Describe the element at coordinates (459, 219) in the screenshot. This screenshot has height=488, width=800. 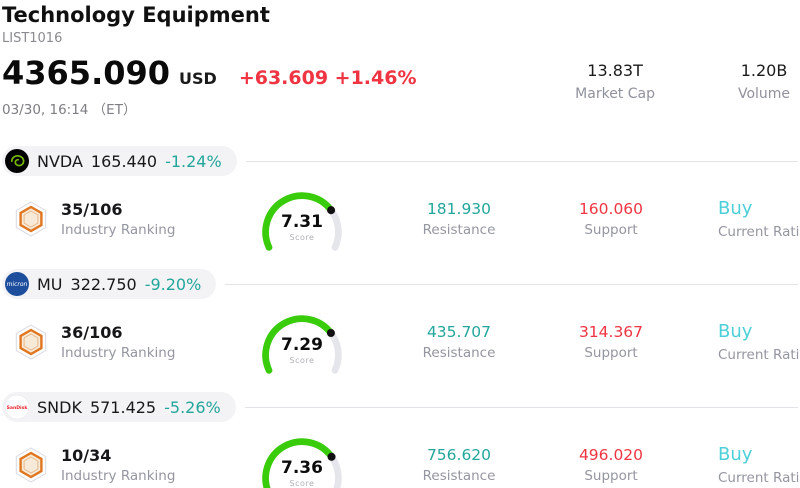
I see `resistance-metric: 181.930 Resistance` at that location.